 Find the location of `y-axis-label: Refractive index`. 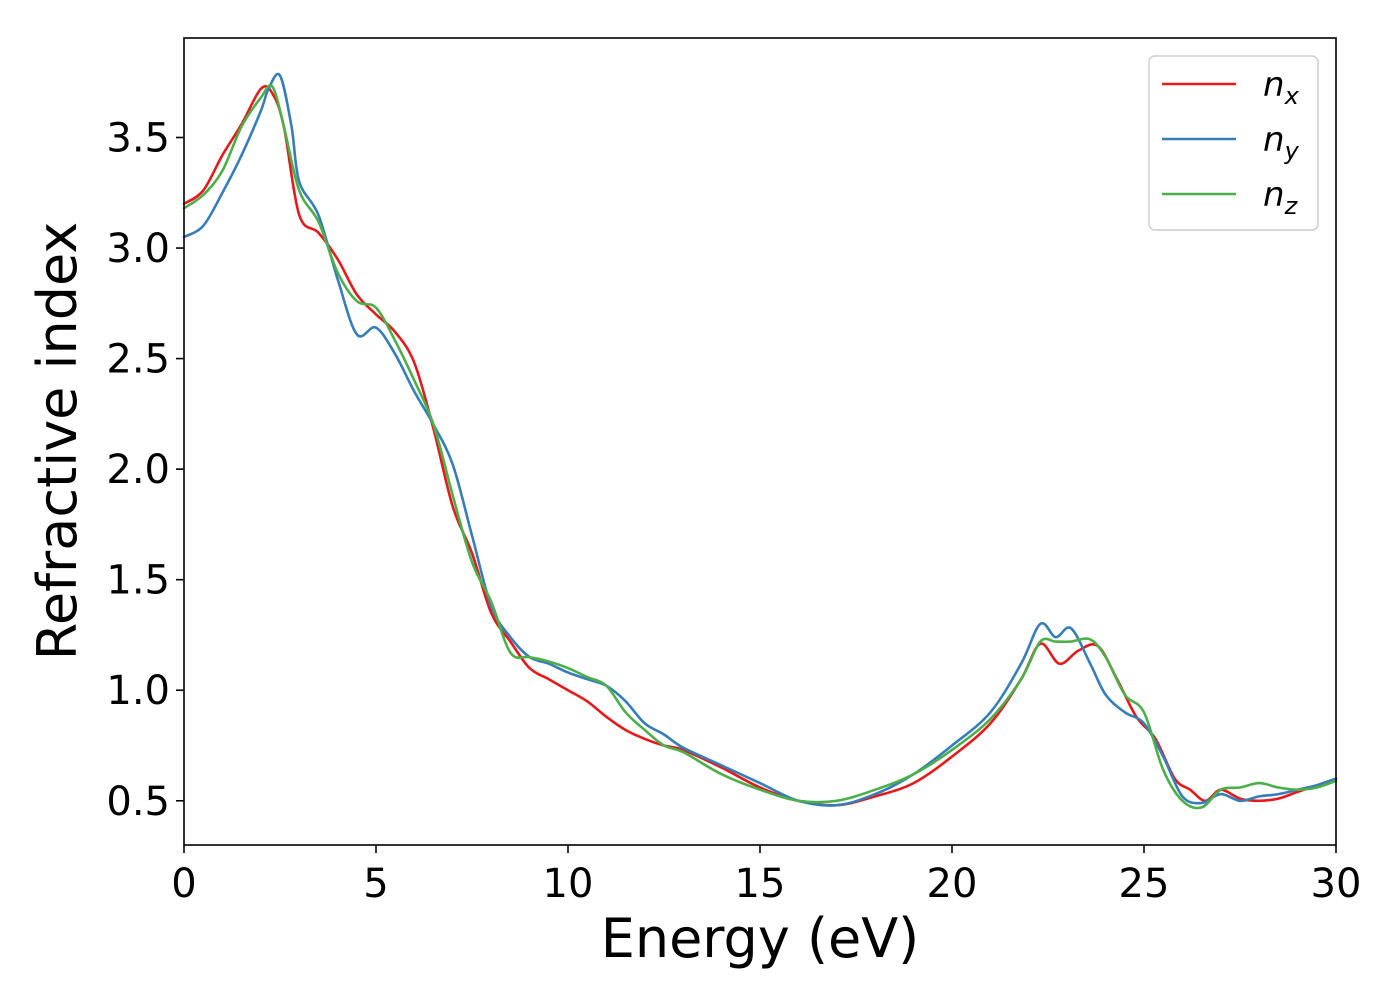

y-axis-label: Refractive index is located at coordinates (57, 441).